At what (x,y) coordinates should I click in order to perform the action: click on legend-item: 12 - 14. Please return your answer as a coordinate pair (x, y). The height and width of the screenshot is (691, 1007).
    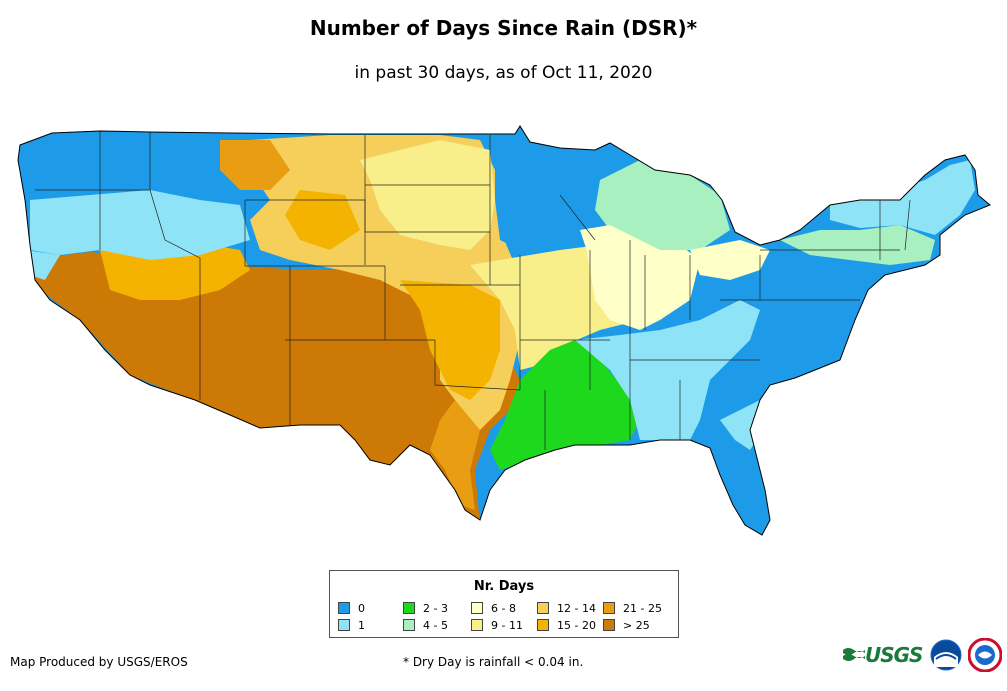
    Looking at the image, I should click on (566, 608).